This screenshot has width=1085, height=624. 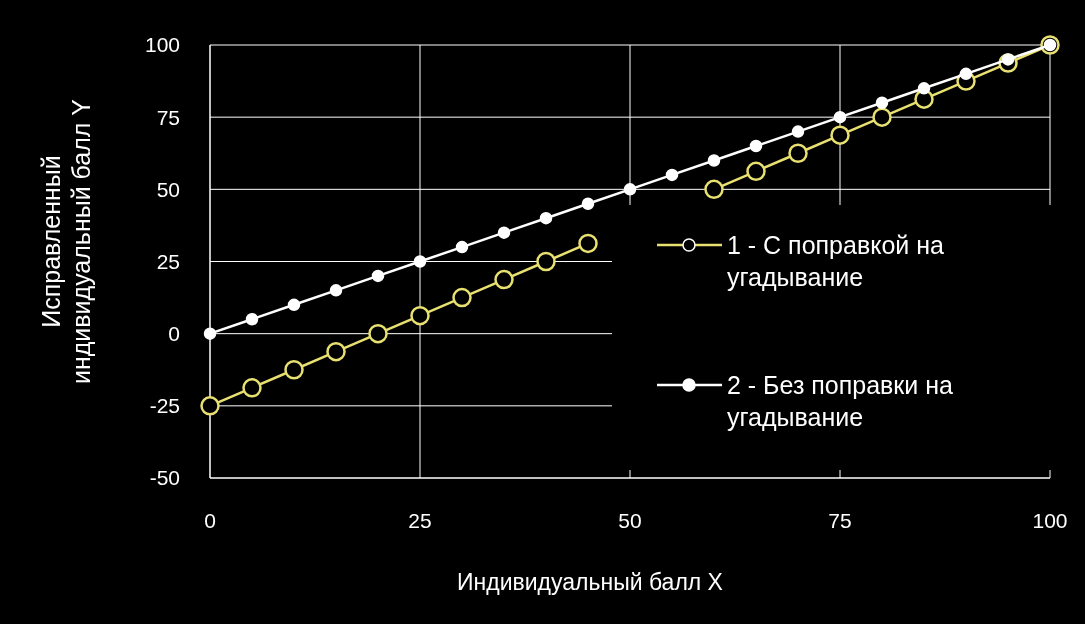 What do you see at coordinates (420, 520) in the screenshot?
I see `x-tick-label: 25` at bounding box center [420, 520].